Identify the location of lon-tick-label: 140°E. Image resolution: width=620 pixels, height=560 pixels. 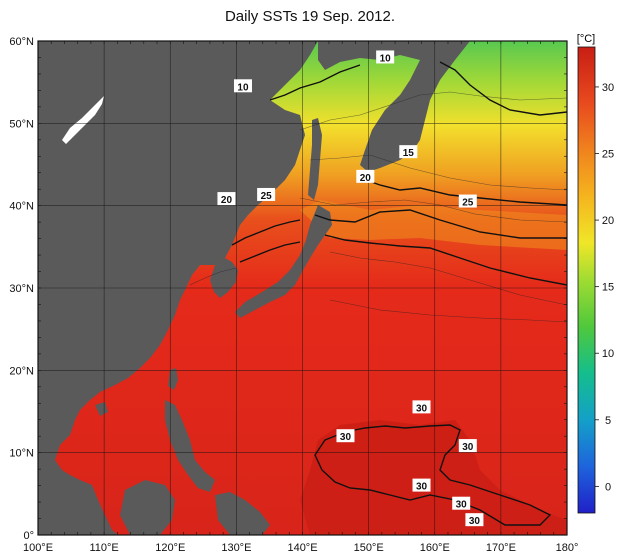
(302, 548).